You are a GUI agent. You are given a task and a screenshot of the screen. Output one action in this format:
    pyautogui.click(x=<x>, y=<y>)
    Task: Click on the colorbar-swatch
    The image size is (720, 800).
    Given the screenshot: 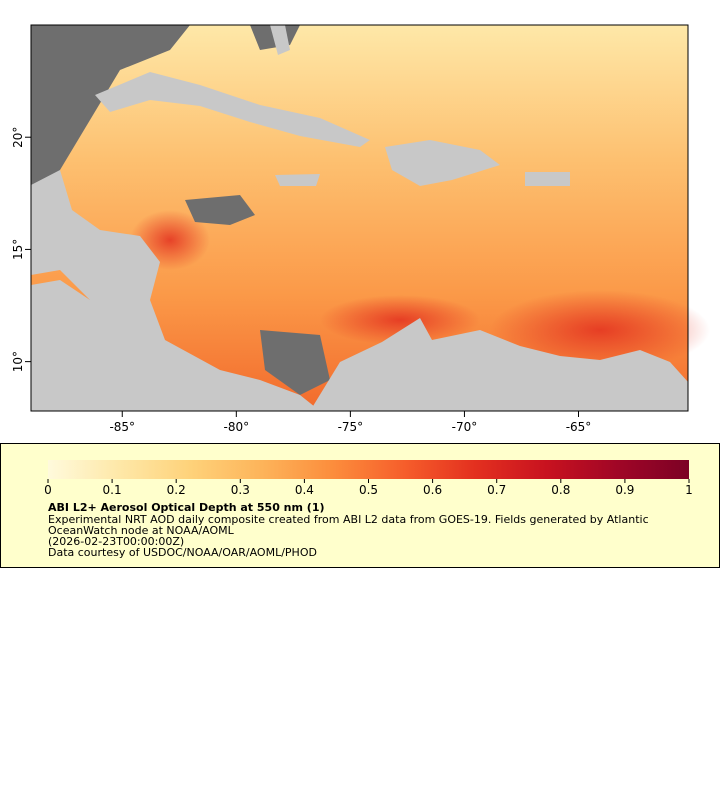 What is the action you would take?
    pyautogui.click(x=368, y=469)
    